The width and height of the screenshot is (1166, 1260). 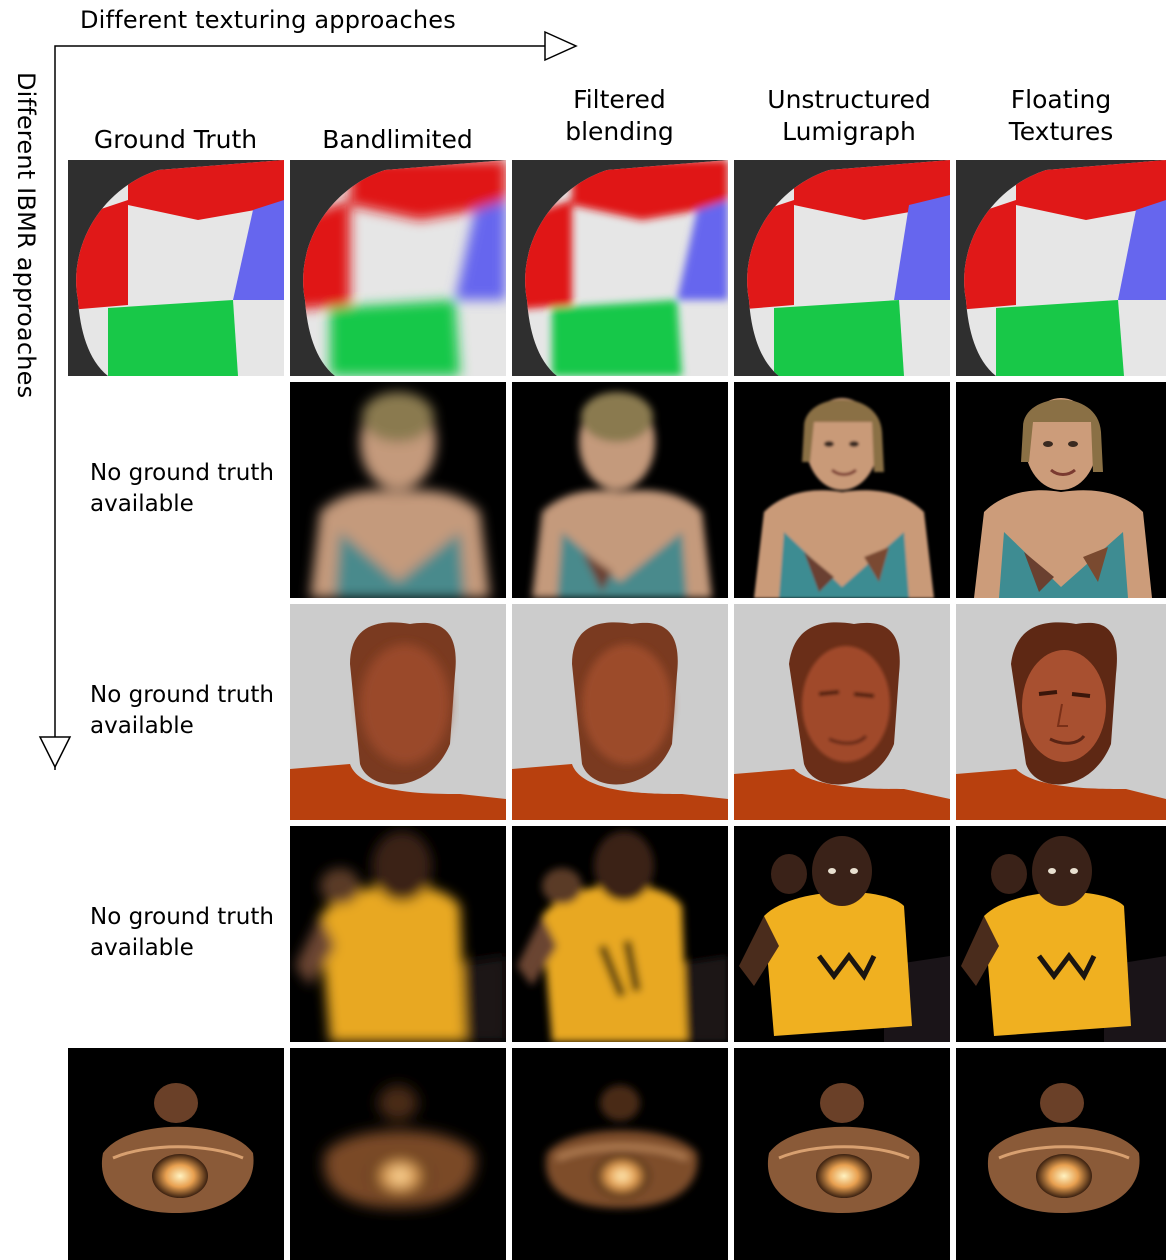 What do you see at coordinates (842, 934) in the screenshot?
I see `image-man-unstructured-lumigraph` at bounding box center [842, 934].